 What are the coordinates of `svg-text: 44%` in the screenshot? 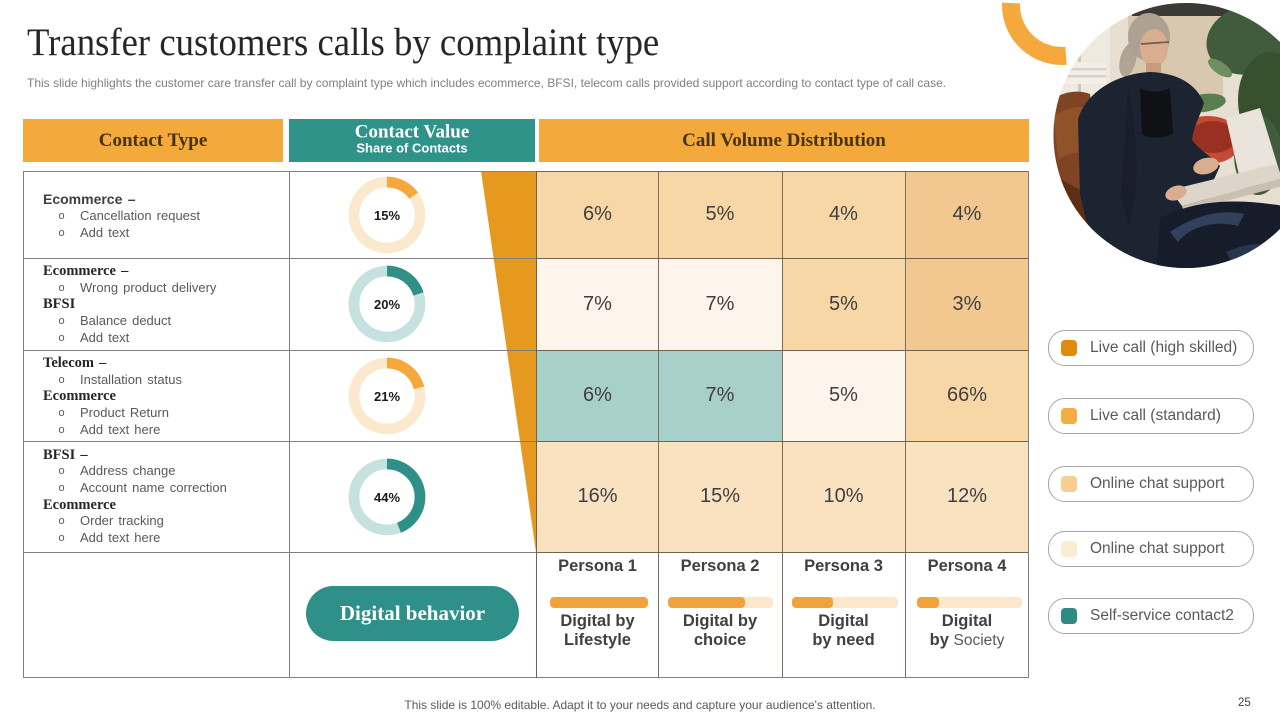 It's located at (387, 497).